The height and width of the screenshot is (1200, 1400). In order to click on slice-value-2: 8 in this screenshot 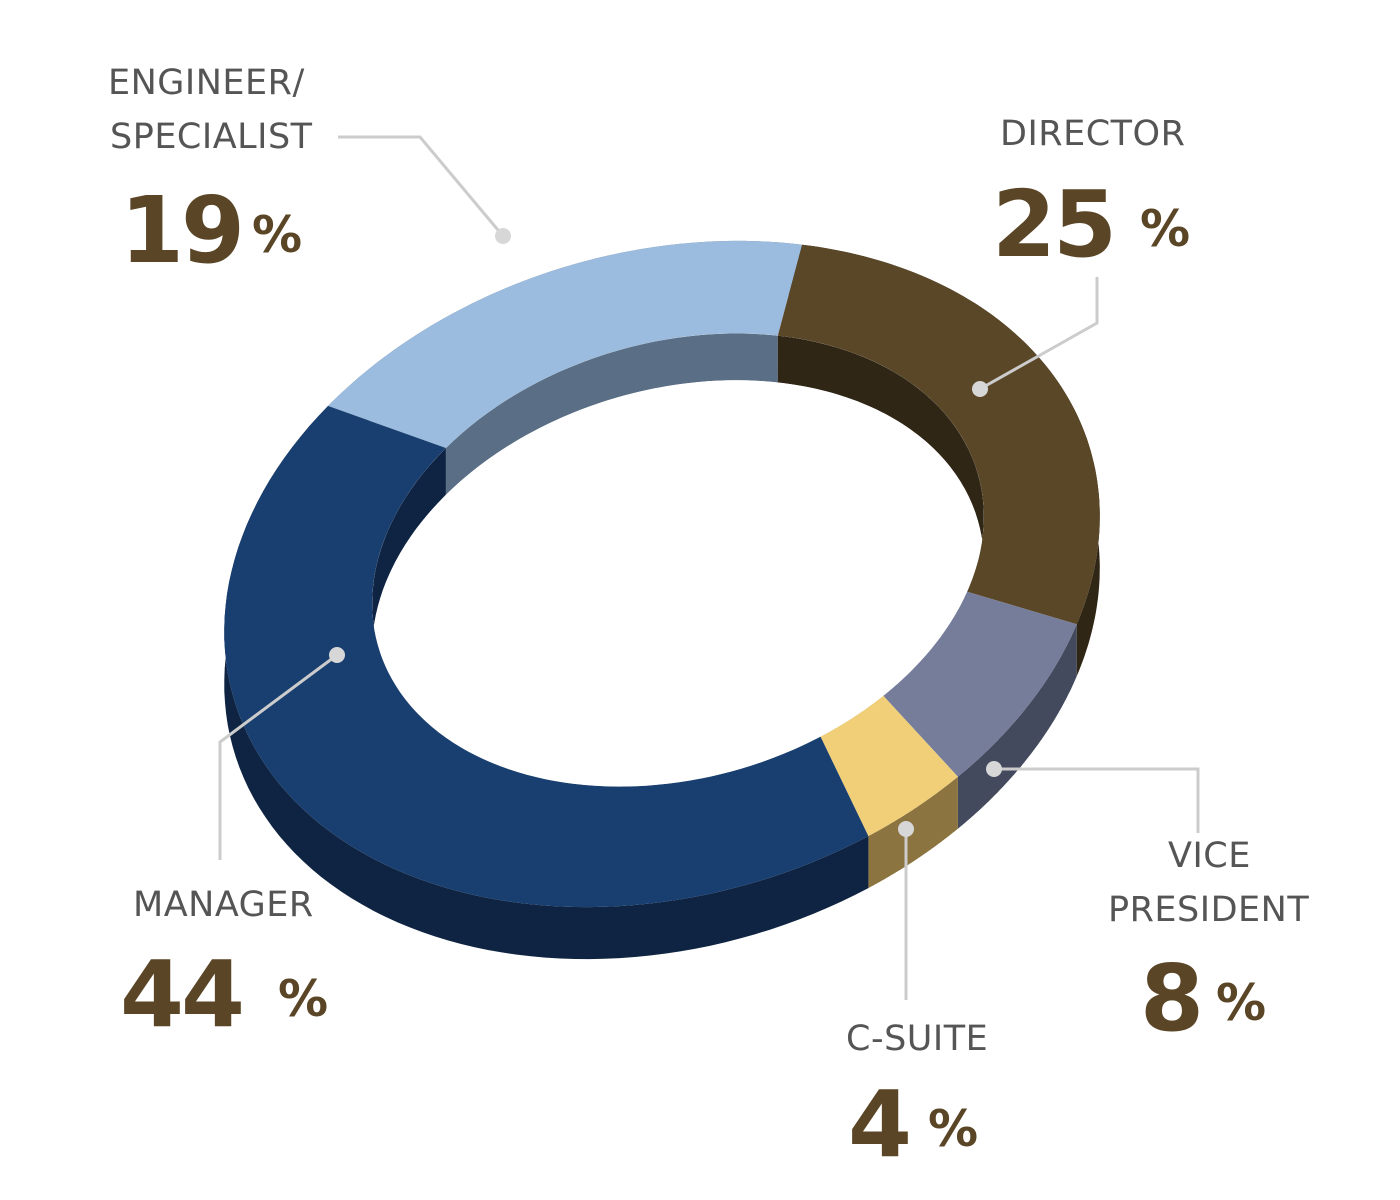, I will do `click(1170, 998)`.